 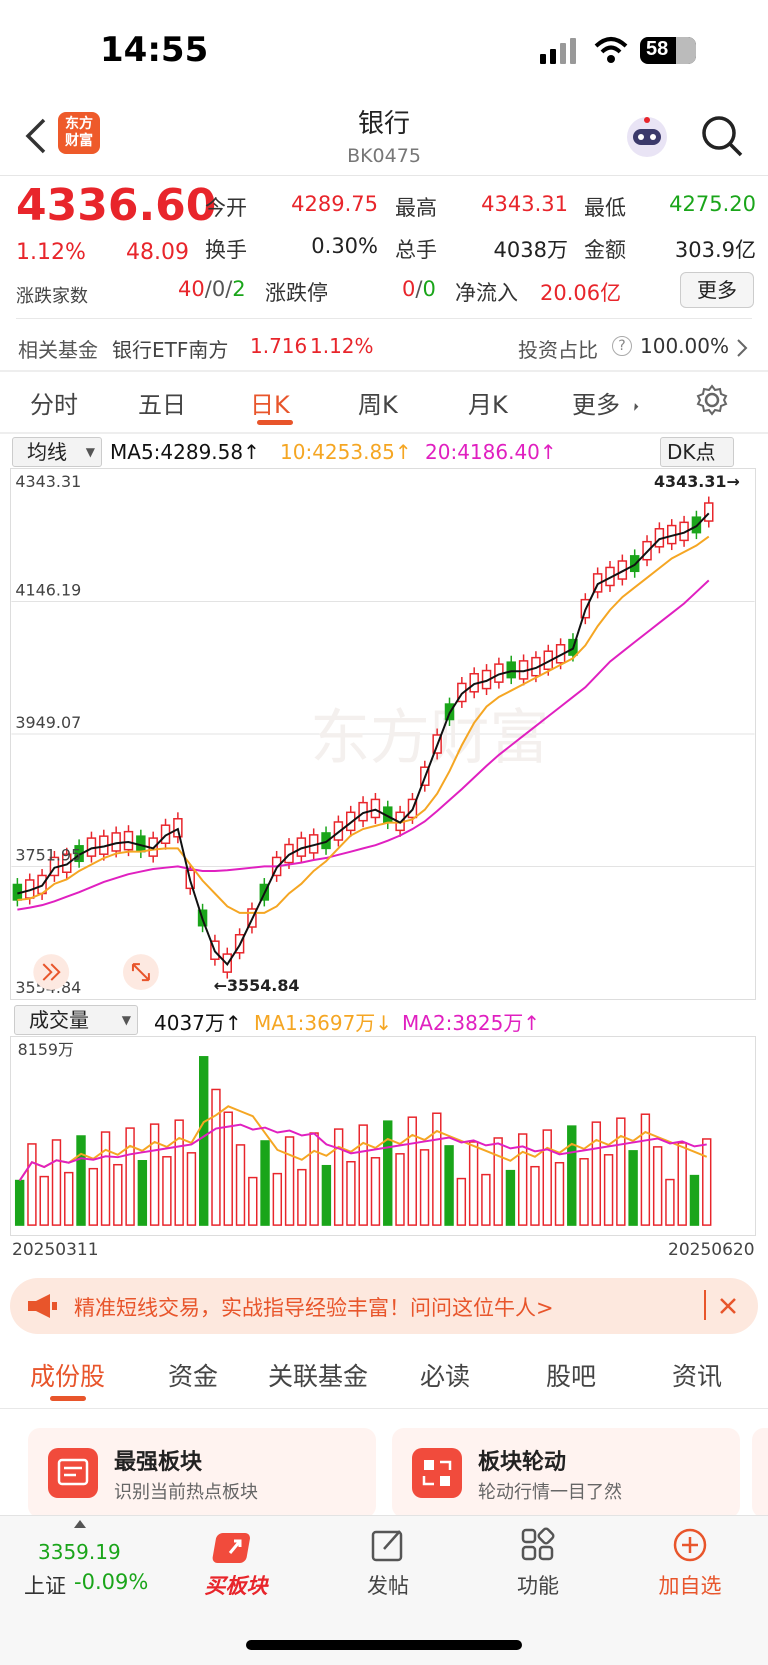 What do you see at coordinates (76, 1020) in the screenshot?
I see `volume-selector: 成交量 ▼` at bounding box center [76, 1020].